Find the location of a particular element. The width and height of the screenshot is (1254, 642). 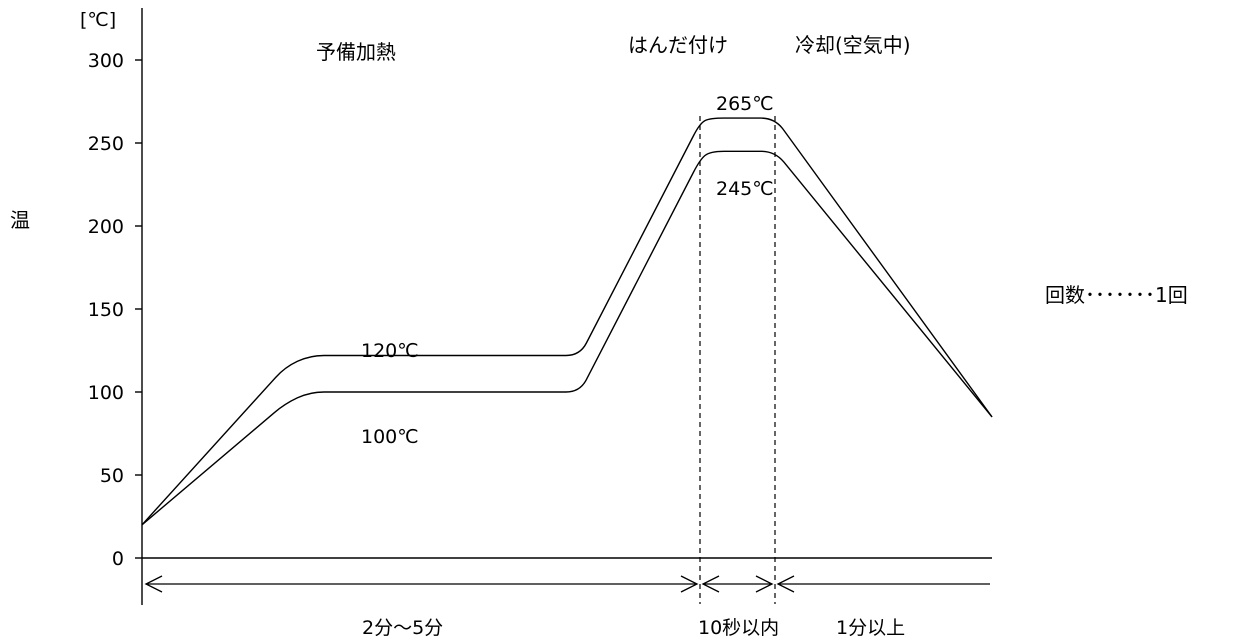

preheat-duration-arrow-right-head is located at coordinates (689, 584).